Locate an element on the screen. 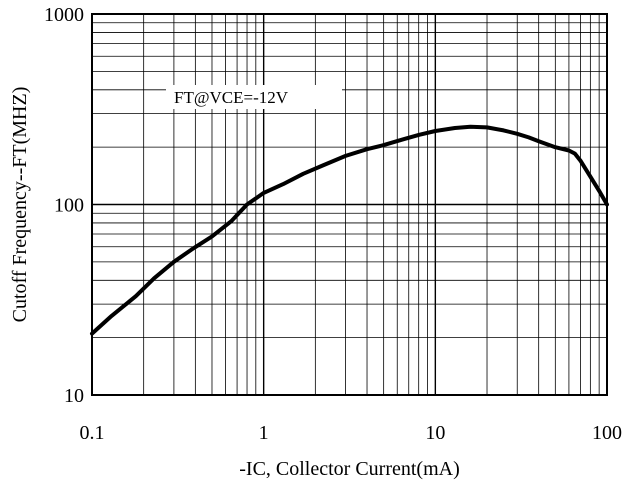  y-axis-title: Cutoff Frequency--FT(MHZ) is located at coordinates (20, 205).